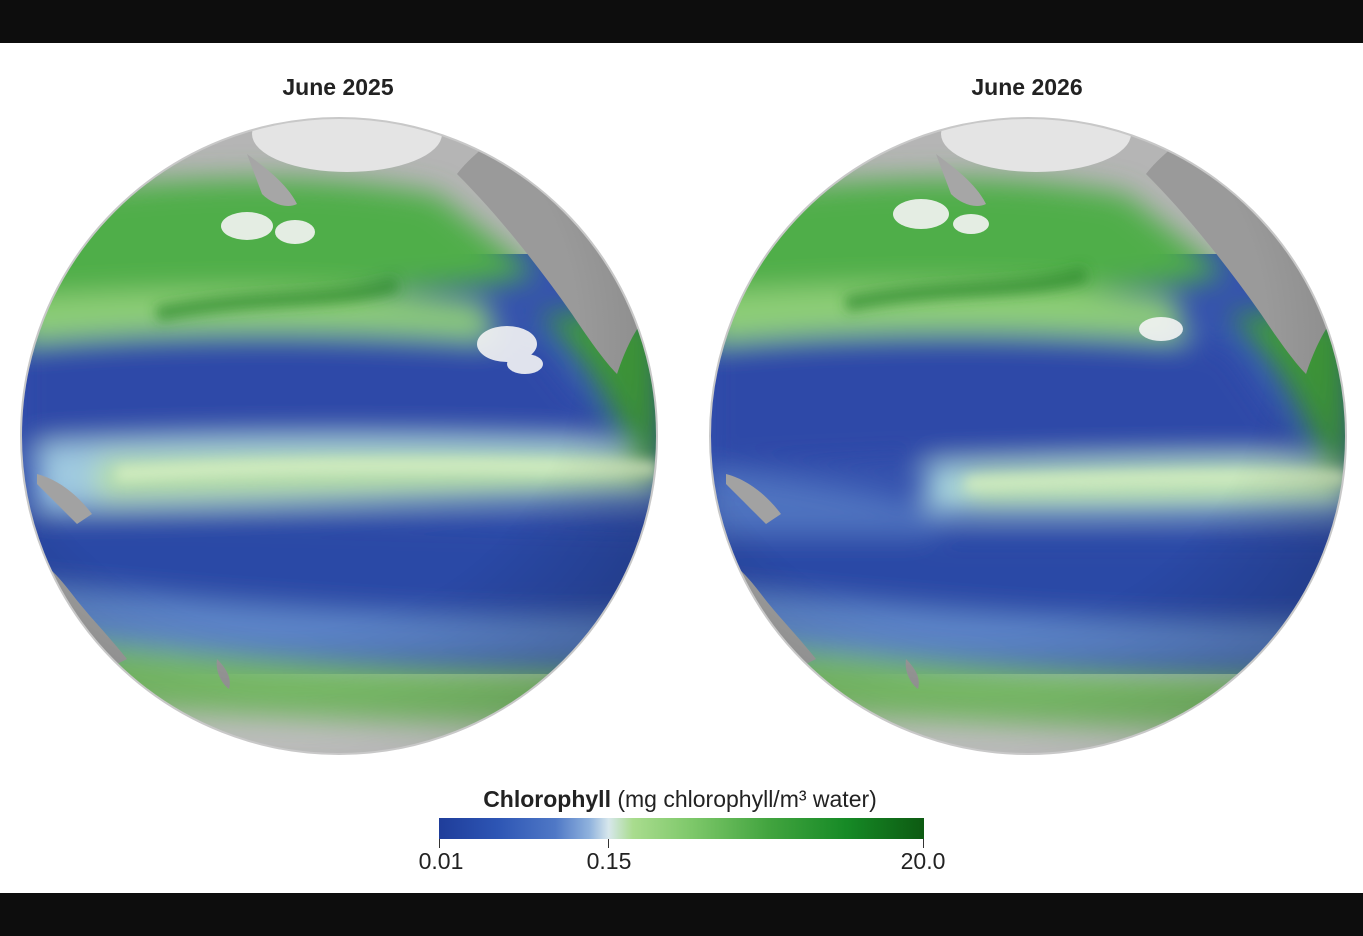 Image resolution: width=1363 pixels, height=936 pixels. I want to click on legend-color-bar, so click(681, 828).